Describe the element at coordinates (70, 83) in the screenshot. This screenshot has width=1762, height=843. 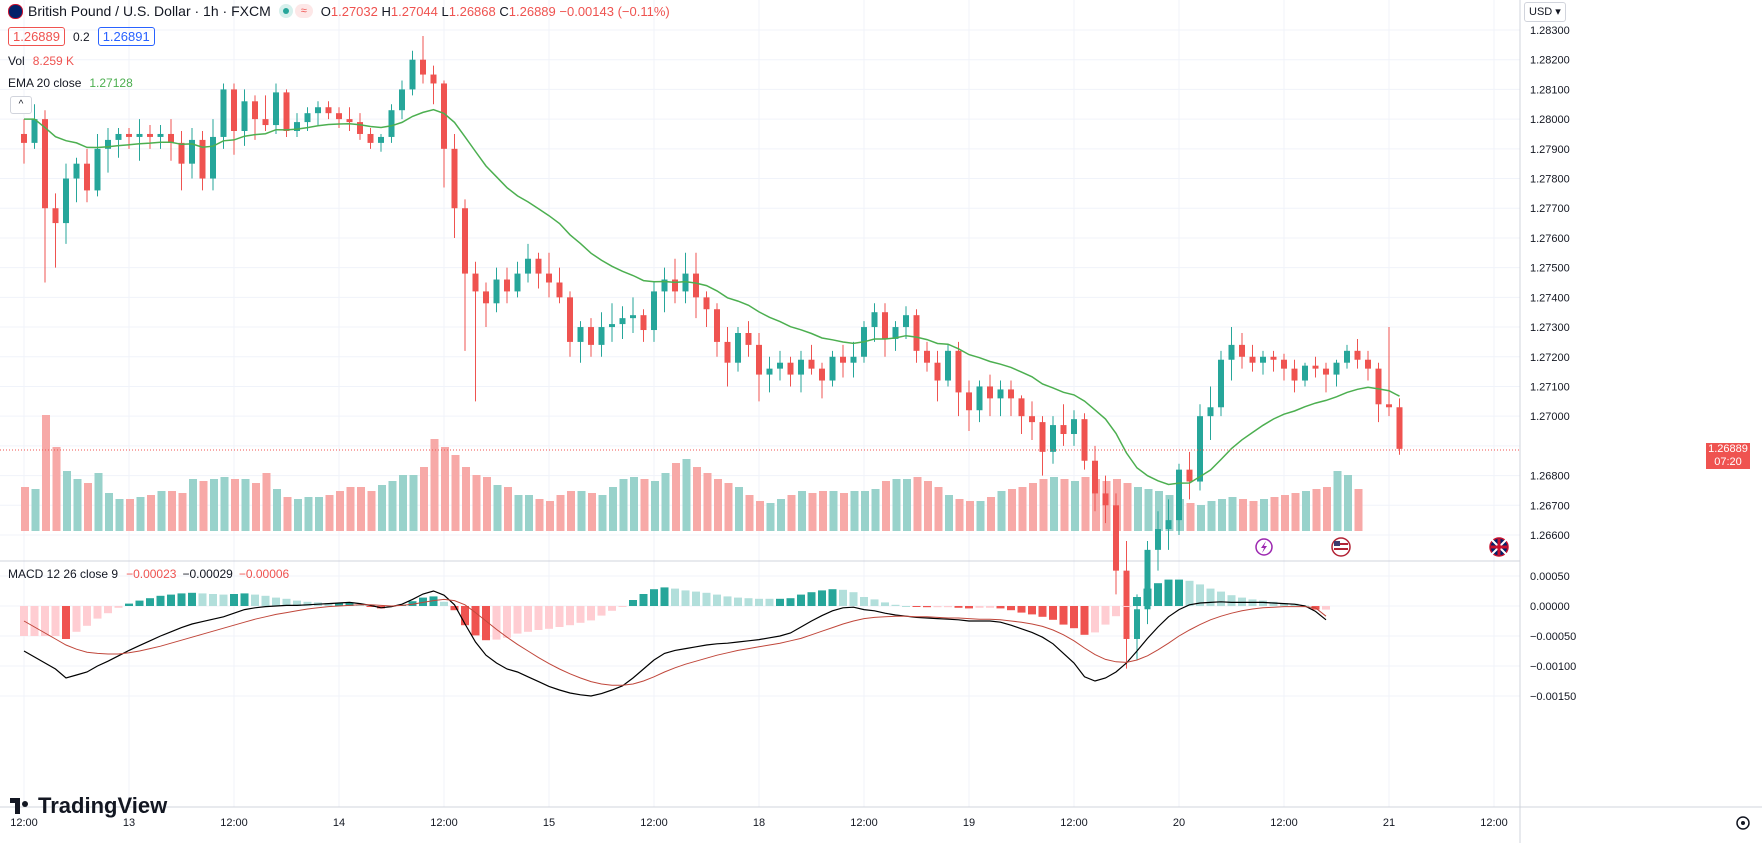
I see `ema-legend: EMA 20 close 1.27128` at that location.